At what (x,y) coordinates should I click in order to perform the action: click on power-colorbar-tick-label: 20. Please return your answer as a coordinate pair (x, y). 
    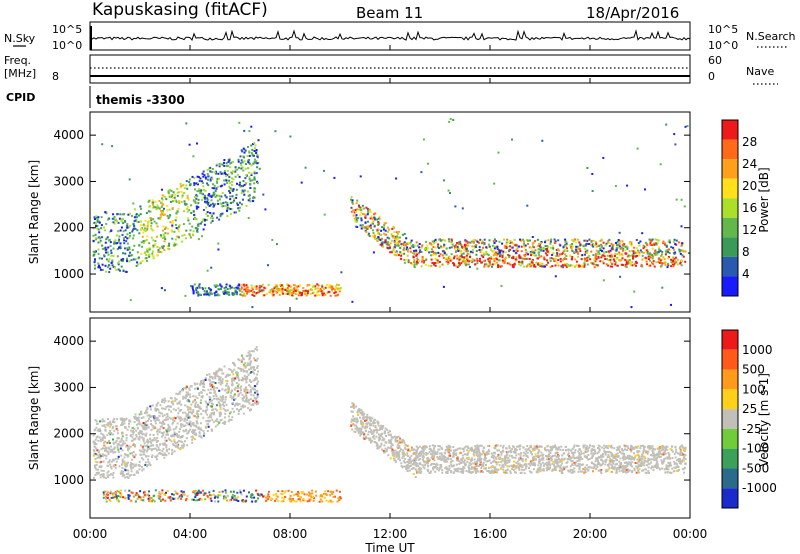
    Looking at the image, I should click on (749, 186).